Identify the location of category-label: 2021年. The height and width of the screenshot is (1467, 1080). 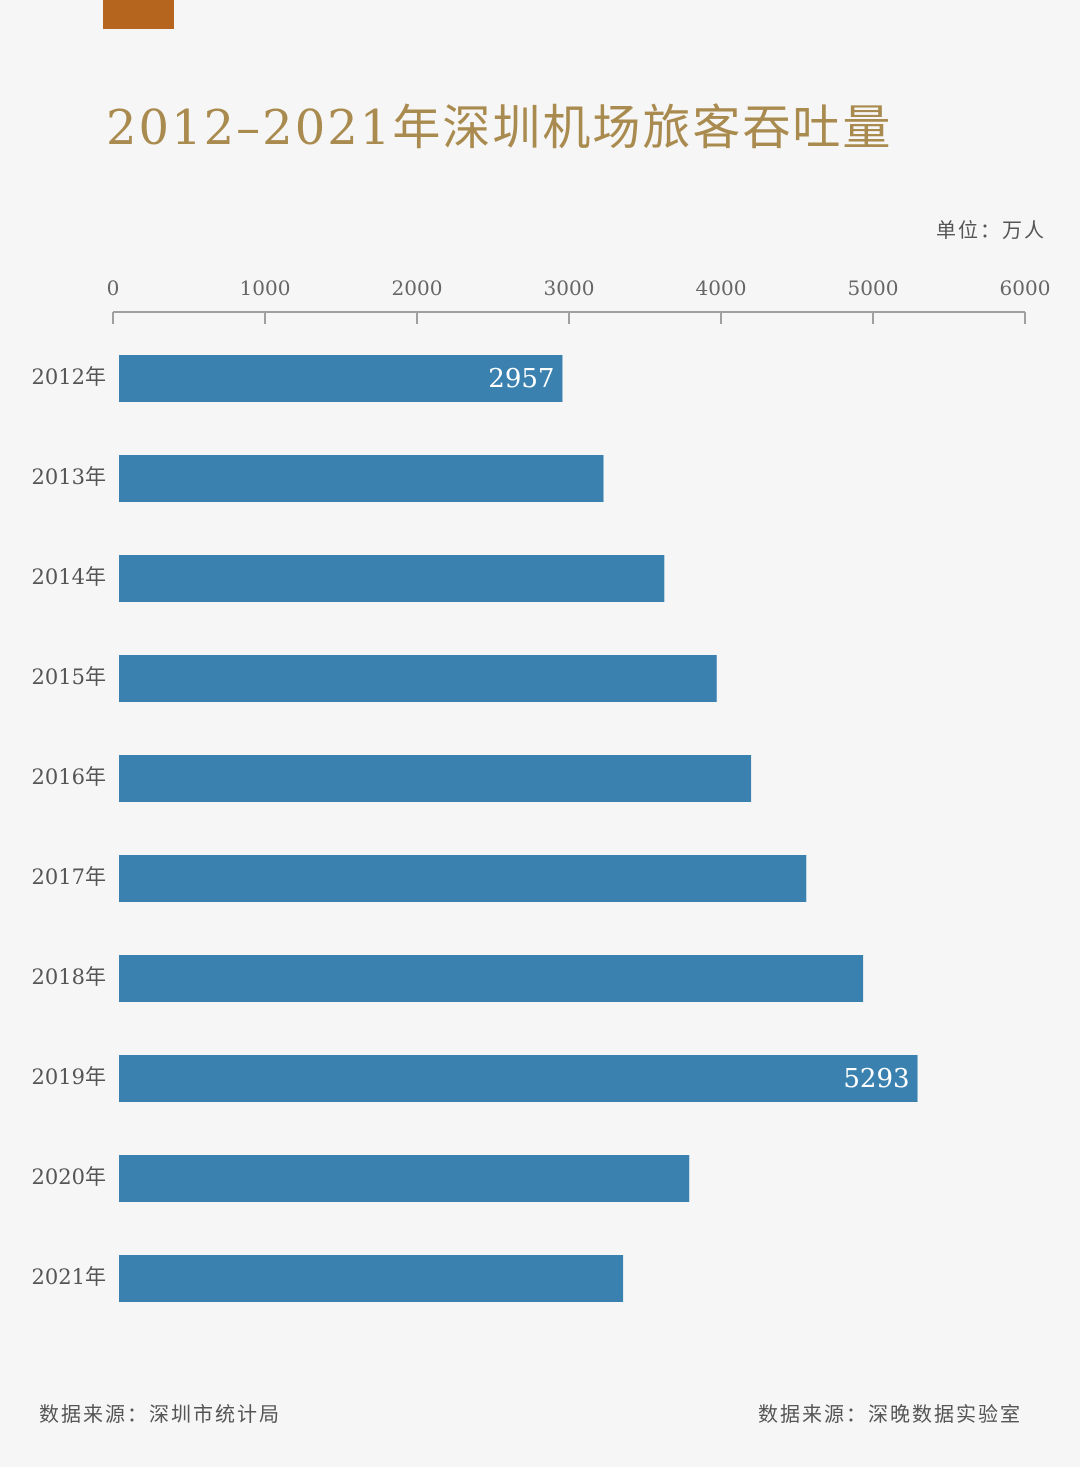
(69, 1277).